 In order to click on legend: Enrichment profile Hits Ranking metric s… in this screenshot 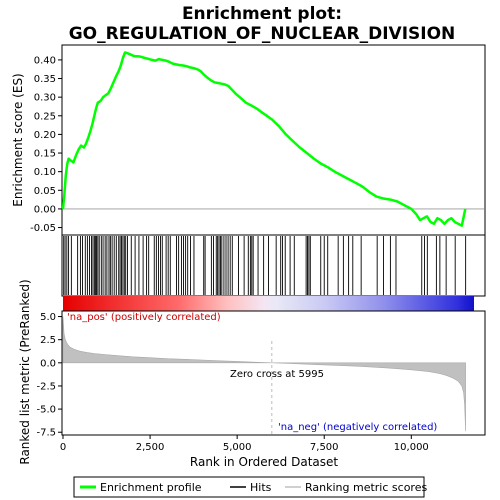, I will do `click(250, 487)`.